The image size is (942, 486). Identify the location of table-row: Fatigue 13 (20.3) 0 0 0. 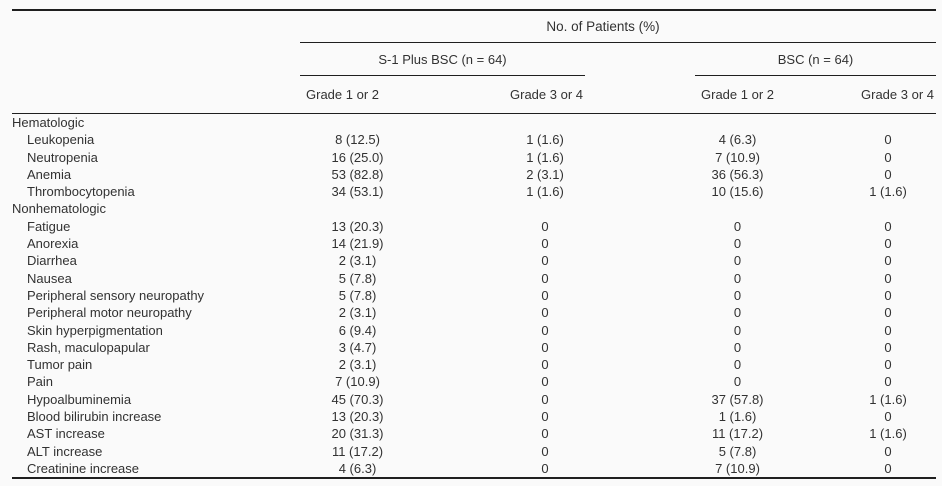
(474, 226).